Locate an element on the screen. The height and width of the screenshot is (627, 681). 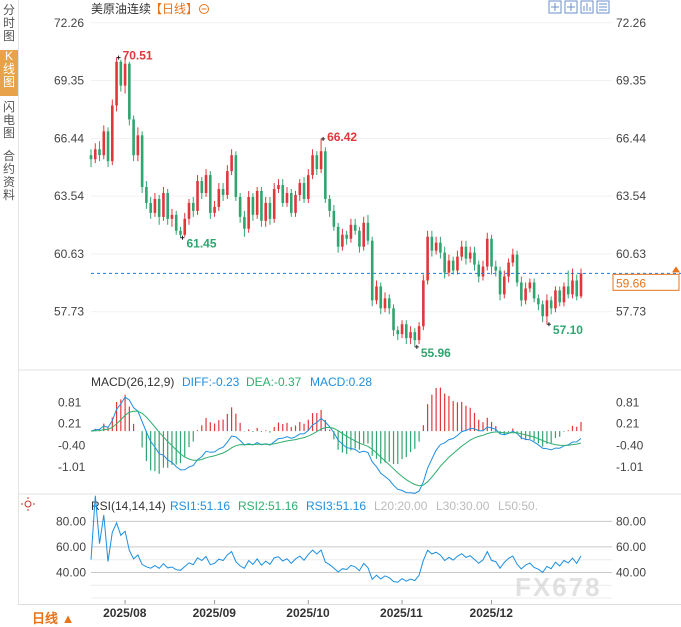
sun-icon is located at coordinates (28, 504).